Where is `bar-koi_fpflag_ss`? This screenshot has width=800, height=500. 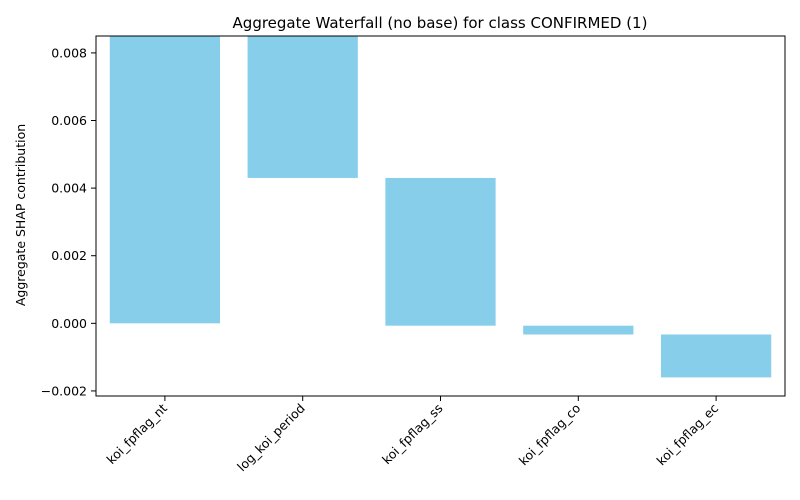 bar-koi_fpflag_ss is located at coordinates (440, 251).